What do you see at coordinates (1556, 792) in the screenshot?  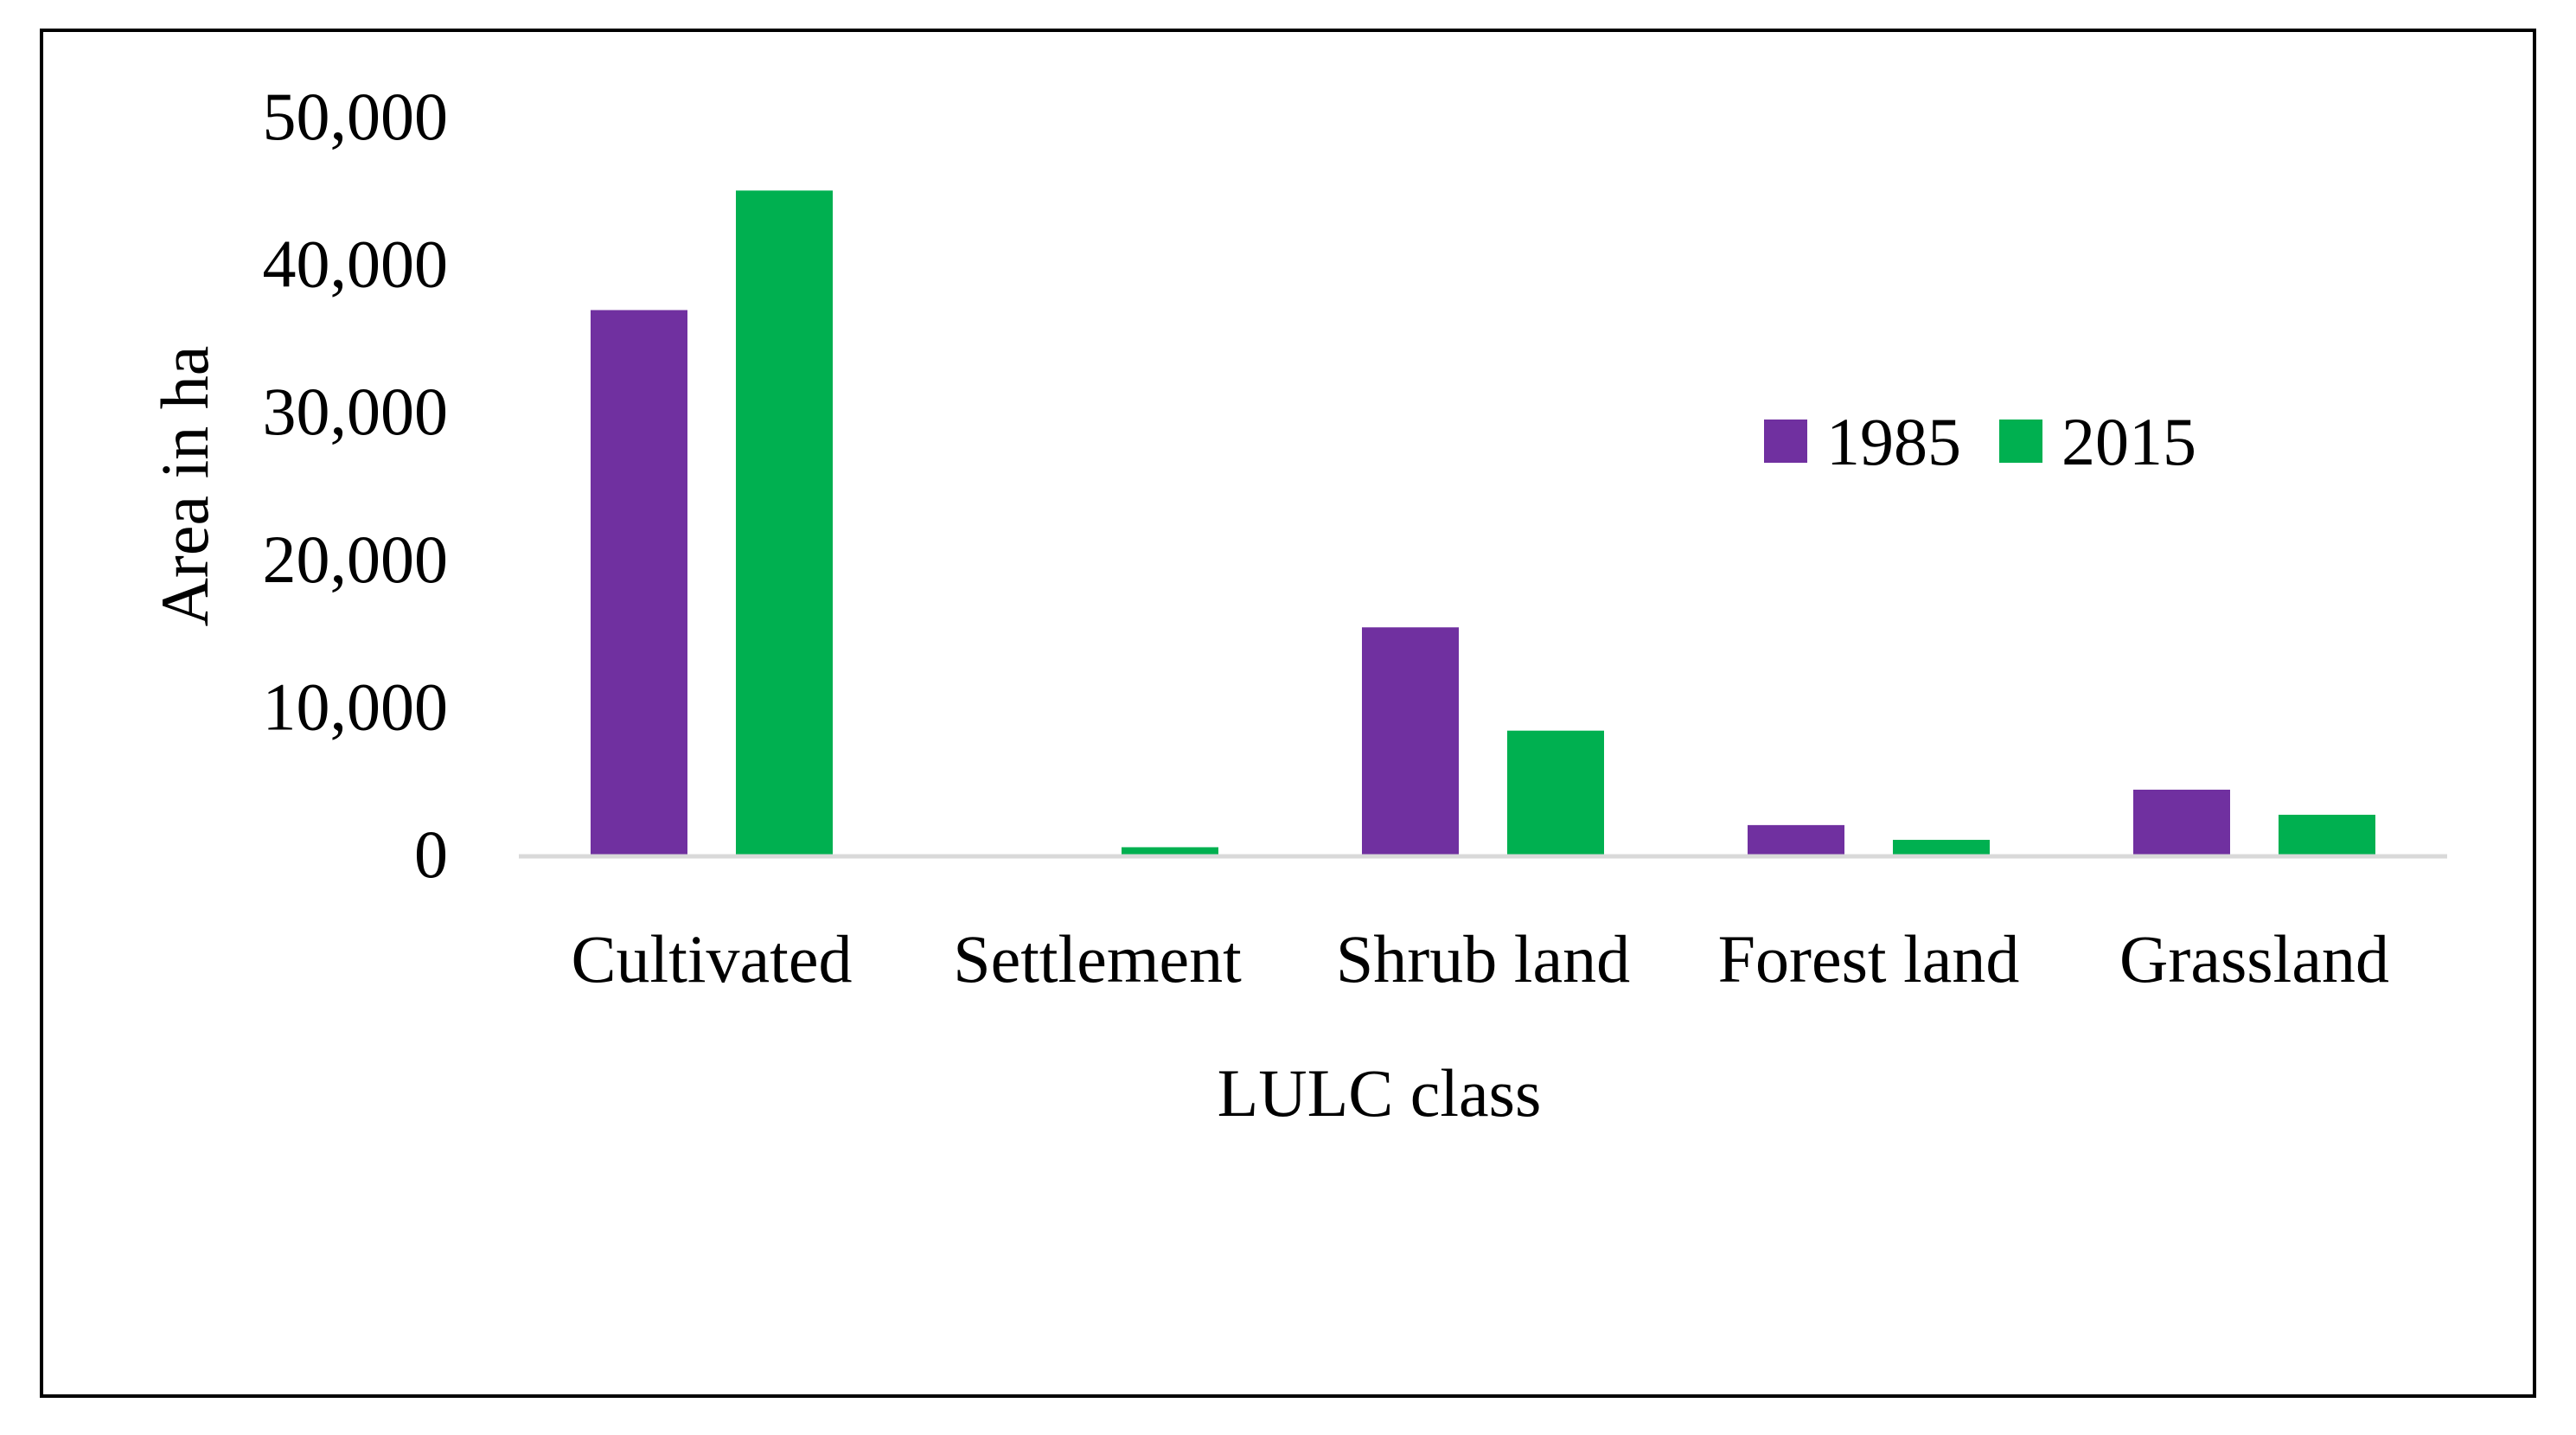 I see `bar-2015-shrub-land` at bounding box center [1556, 792].